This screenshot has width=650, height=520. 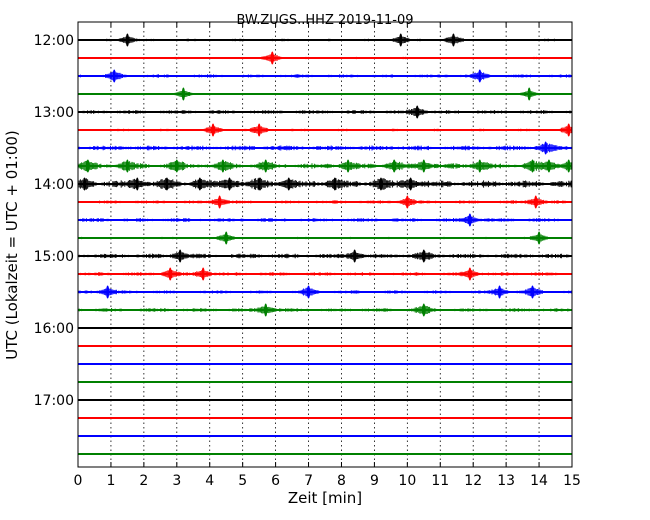 I want to click on x-tick-label: 0, so click(x=78, y=481).